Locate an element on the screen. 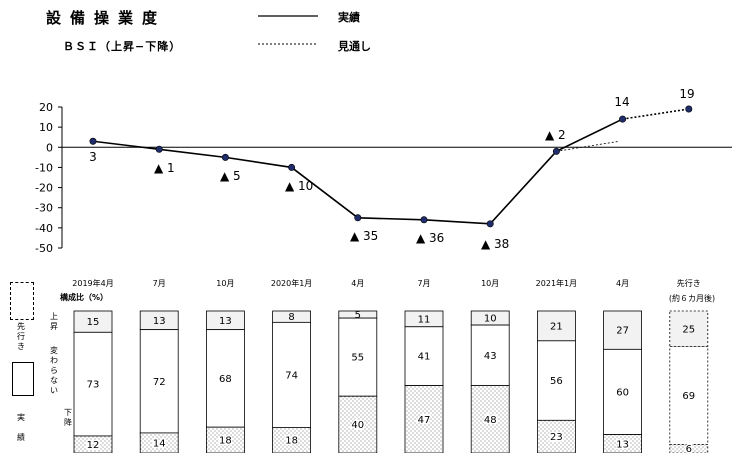  bar-segment-flat-label: 72 is located at coordinates (159, 382).